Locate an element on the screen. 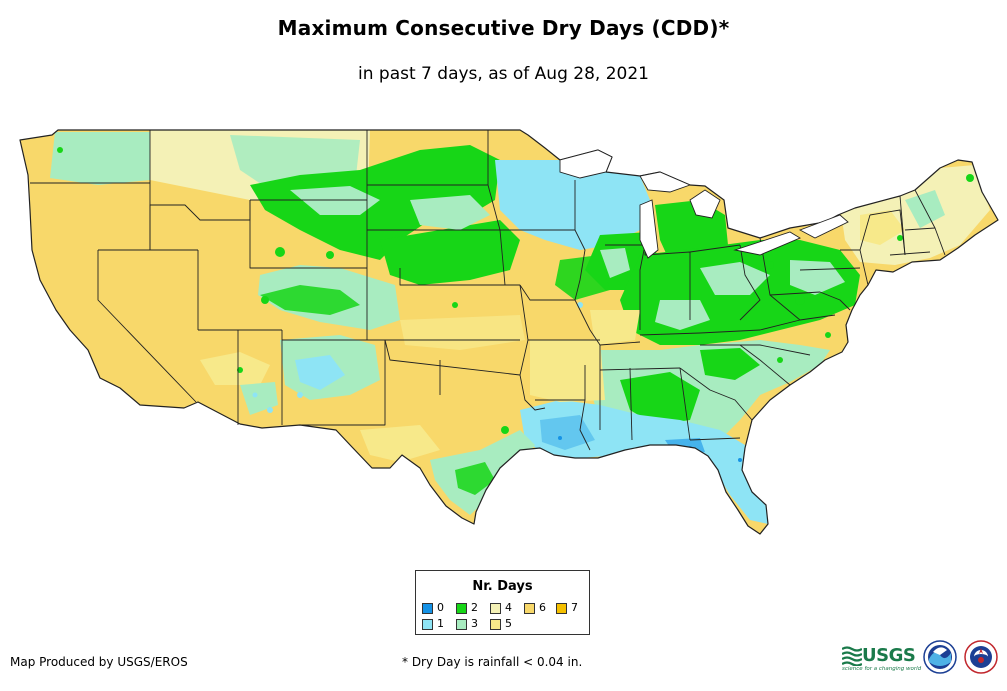  legend-label-2: 2 is located at coordinates (474, 607).